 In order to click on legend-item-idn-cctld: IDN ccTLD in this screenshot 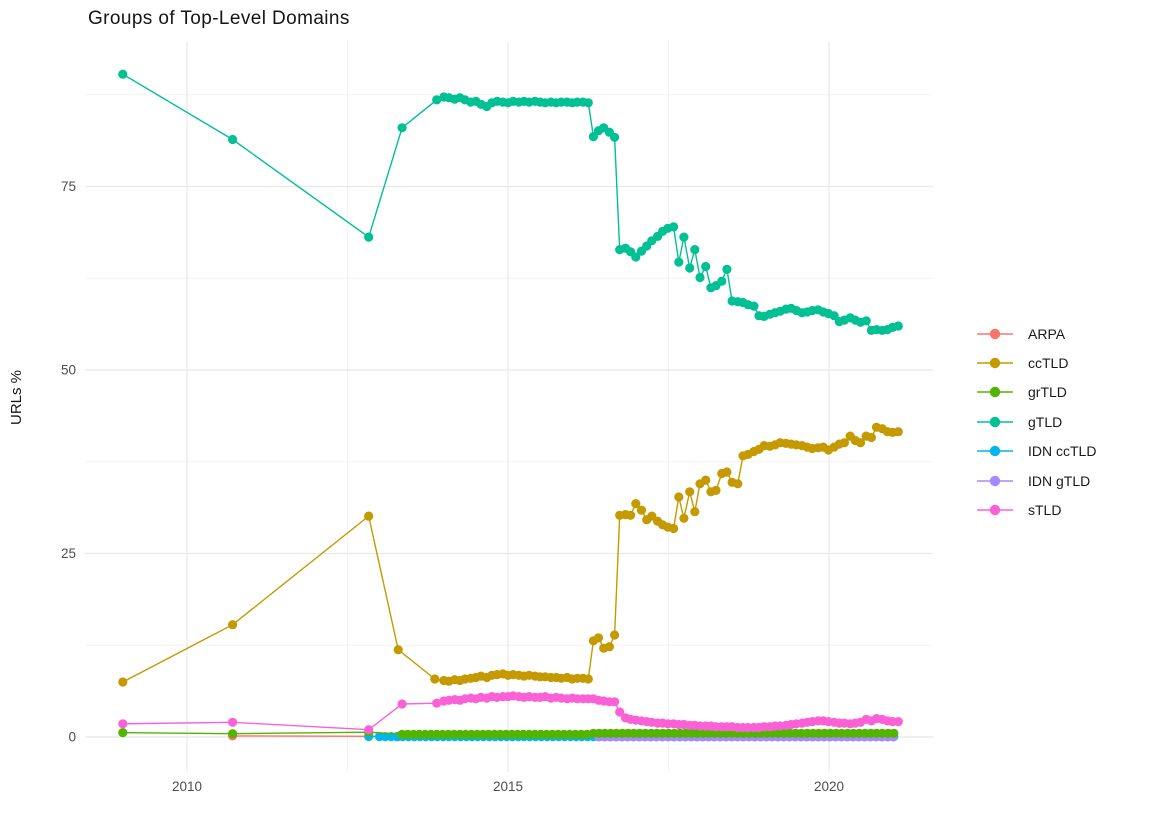, I will do `click(1036, 451)`.